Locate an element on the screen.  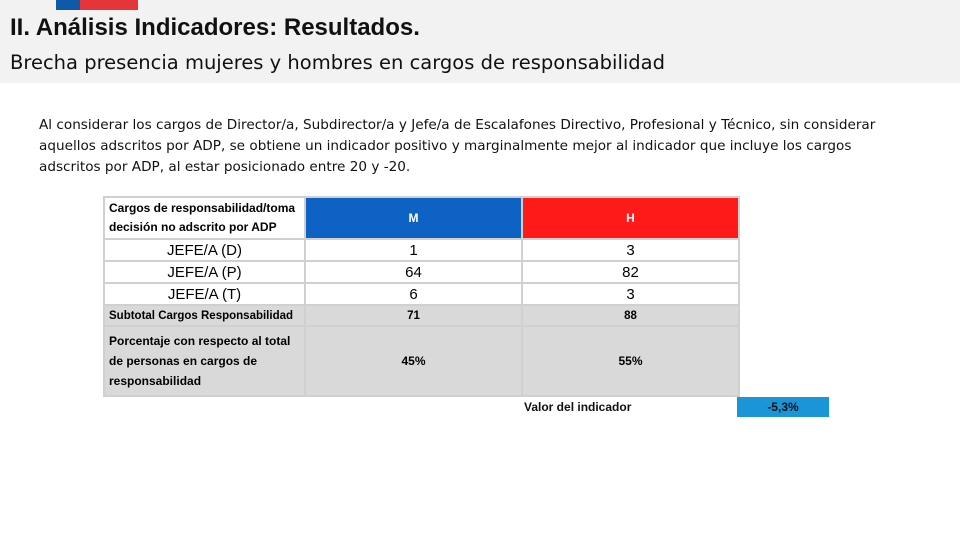
row-label: JEFE/A (T) is located at coordinates (204, 294).